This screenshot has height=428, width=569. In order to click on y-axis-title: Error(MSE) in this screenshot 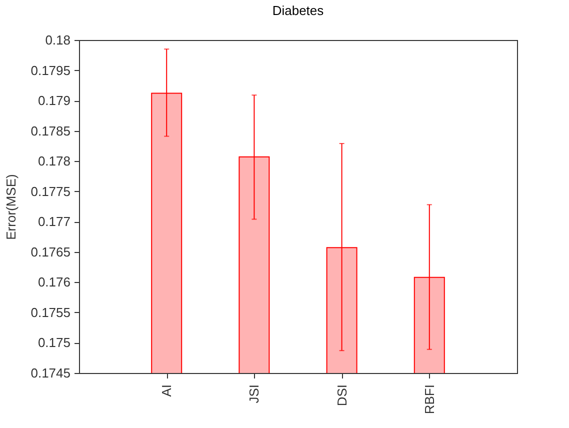, I will do `click(11, 207)`.